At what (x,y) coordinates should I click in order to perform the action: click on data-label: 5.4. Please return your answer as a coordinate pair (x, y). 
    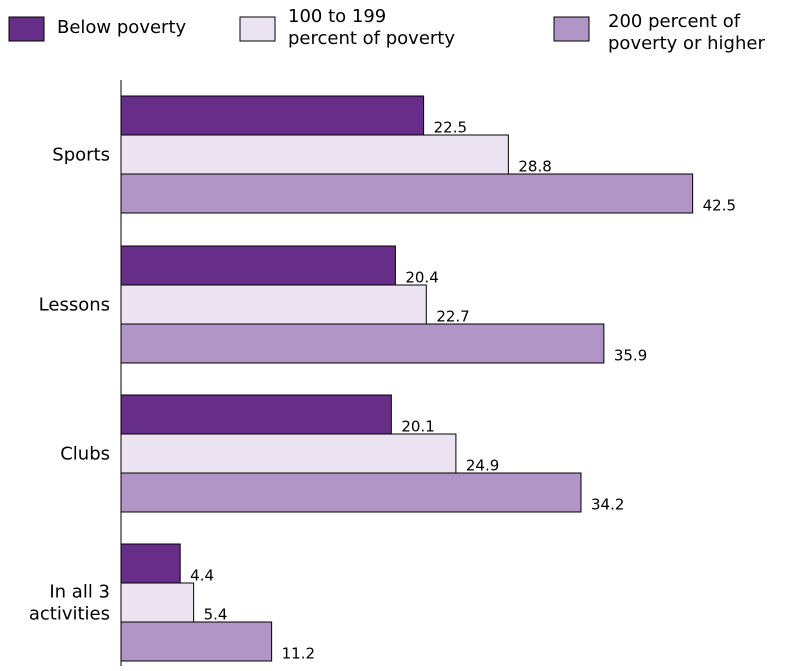
    Looking at the image, I should click on (216, 615).